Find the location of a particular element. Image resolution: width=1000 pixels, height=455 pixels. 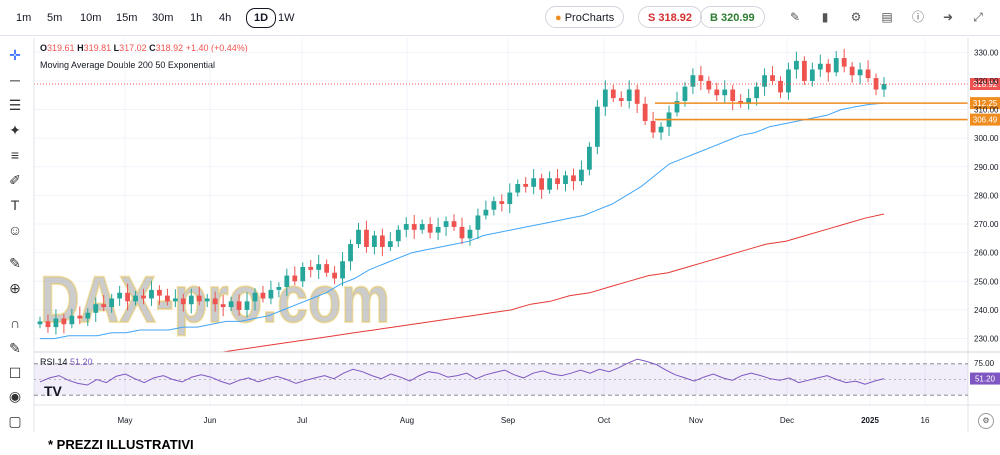

sell-button: S 318.92 is located at coordinates (670, 17).